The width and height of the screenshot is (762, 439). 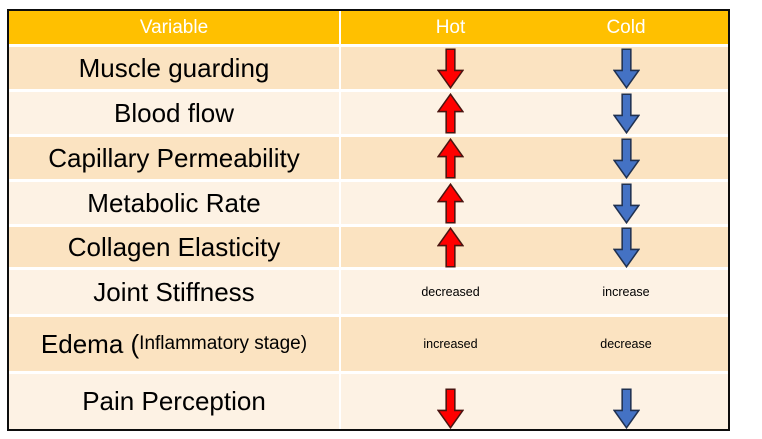 I want to click on table-row: Blood flow, so click(x=368, y=113).